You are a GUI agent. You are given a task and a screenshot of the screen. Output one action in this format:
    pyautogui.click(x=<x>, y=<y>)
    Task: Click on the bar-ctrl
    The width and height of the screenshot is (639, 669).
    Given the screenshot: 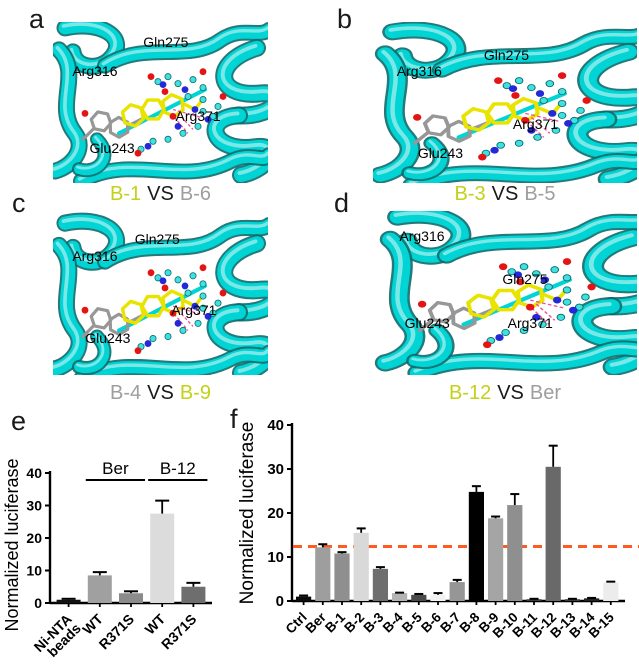 What is the action you would take?
    pyautogui.click(x=304, y=598)
    